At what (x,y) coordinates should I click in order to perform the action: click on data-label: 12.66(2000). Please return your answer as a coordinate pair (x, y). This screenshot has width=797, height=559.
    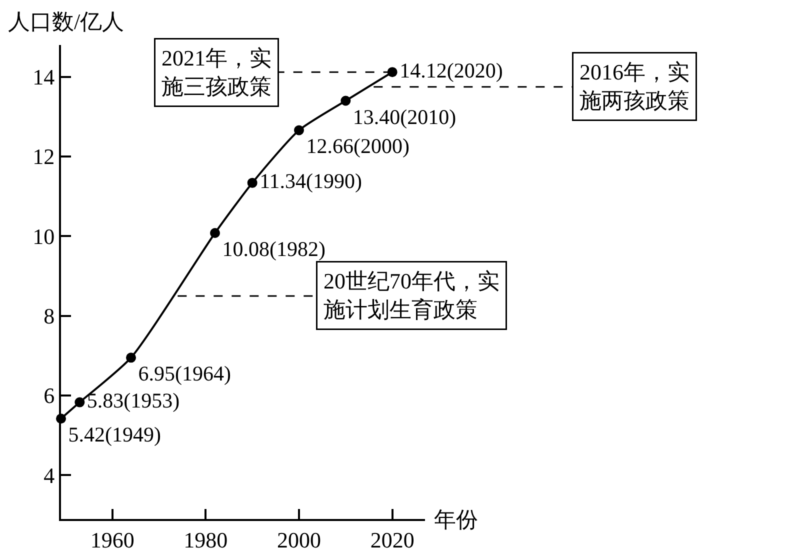
    Looking at the image, I should click on (358, 146).